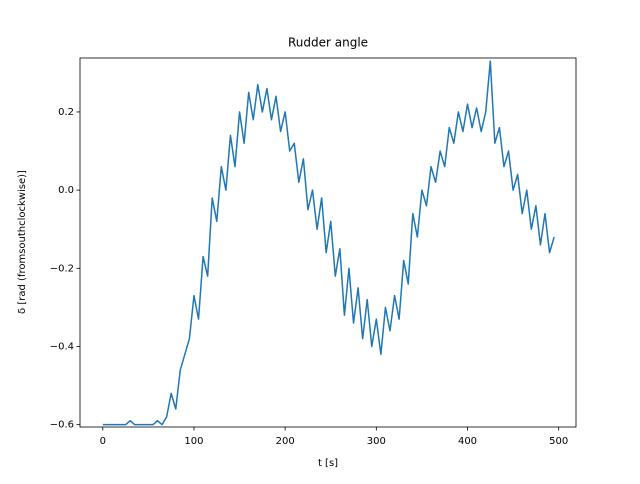  I want to click on x-tick-label: 200, so click(285, 441).